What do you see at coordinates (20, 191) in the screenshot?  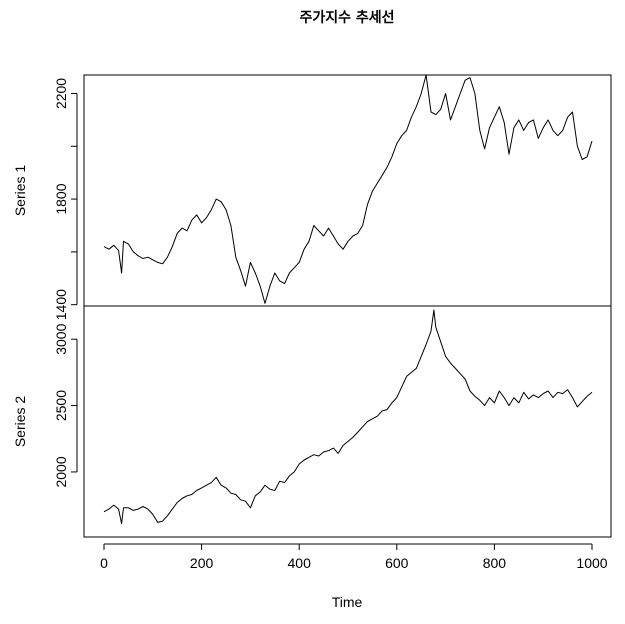 I see `series-1-y-label: Series 1` at bounding box center [20, 191].